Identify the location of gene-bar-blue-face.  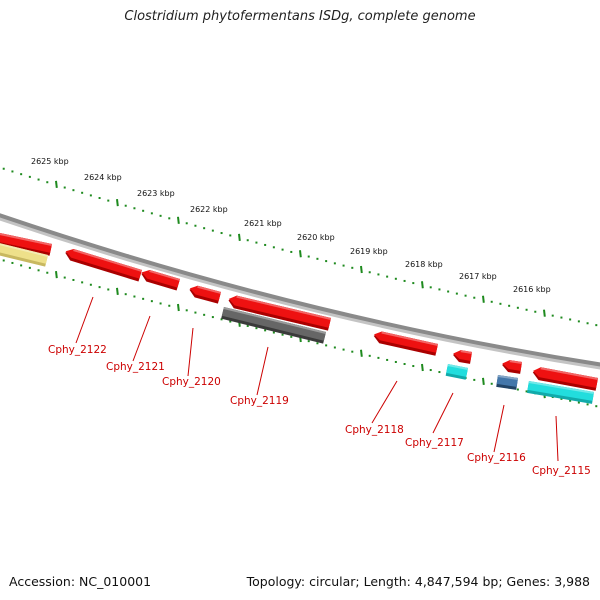
(507, 381).